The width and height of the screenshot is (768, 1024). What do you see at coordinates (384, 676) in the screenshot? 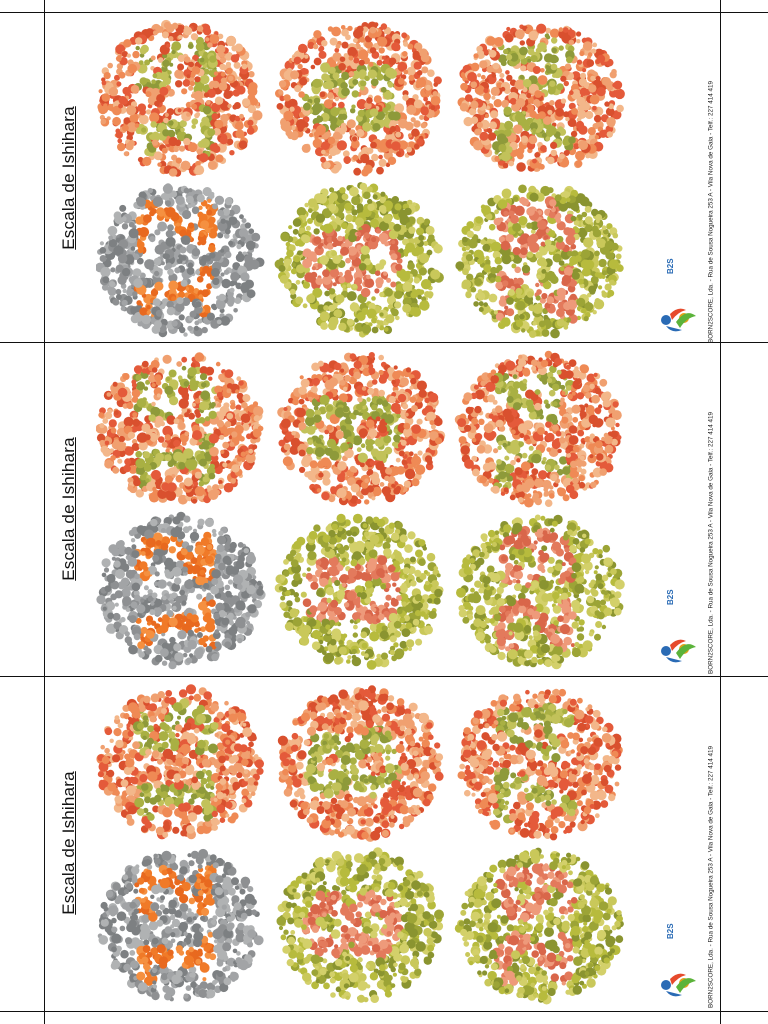
I see `separator-line` at bounding box center [384, 676].